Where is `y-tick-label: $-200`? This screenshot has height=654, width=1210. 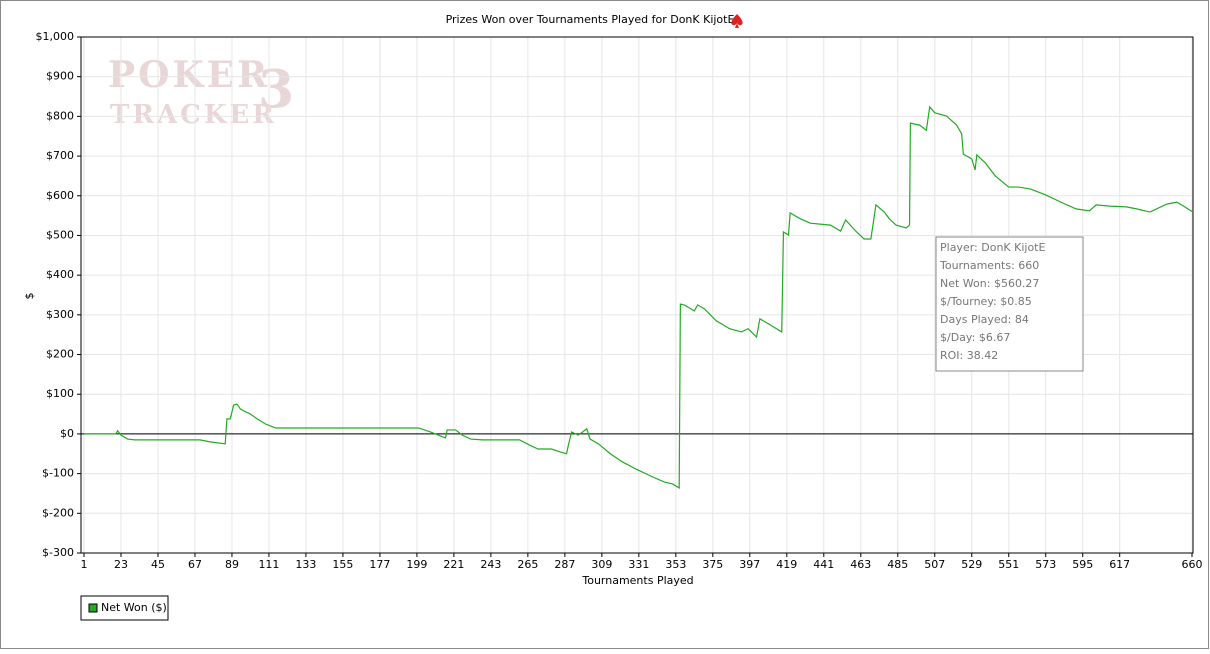 y-tick-label: $-200 is located at coordinates (58, 512).